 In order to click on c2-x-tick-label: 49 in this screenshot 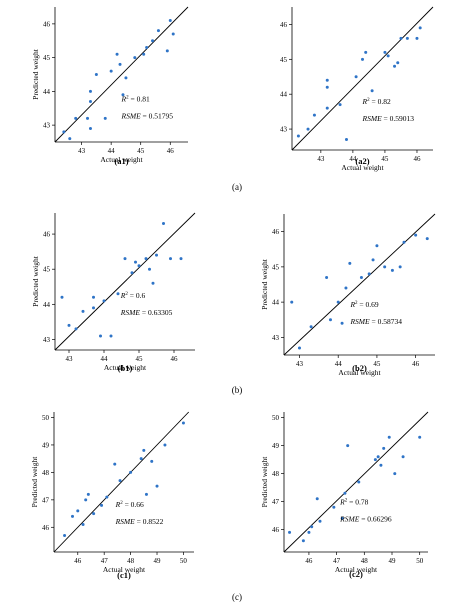, I will do `click(393, 561)`.